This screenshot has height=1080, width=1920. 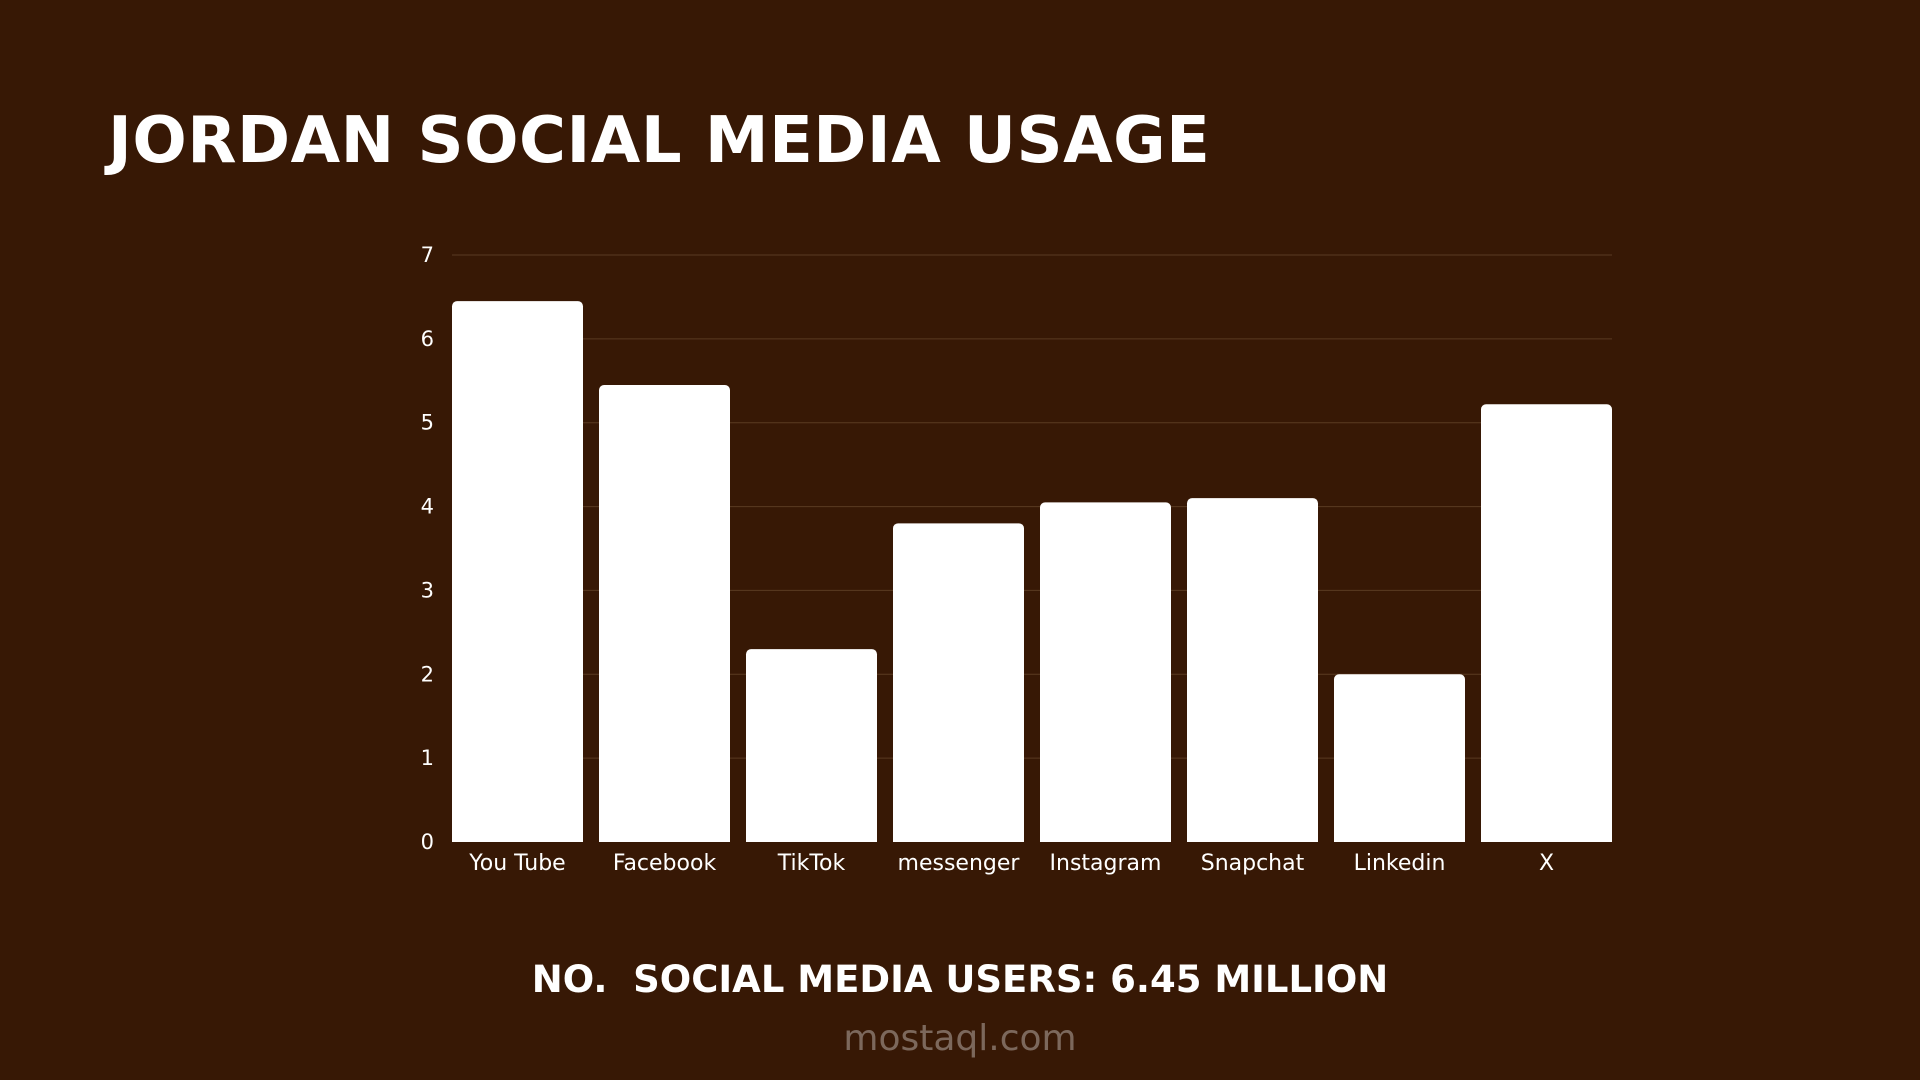 What do you see at coordinates (1253, 863) in the screenshot?
I see `x-category-label: Snapchat` at bounding box center [1253, 863].